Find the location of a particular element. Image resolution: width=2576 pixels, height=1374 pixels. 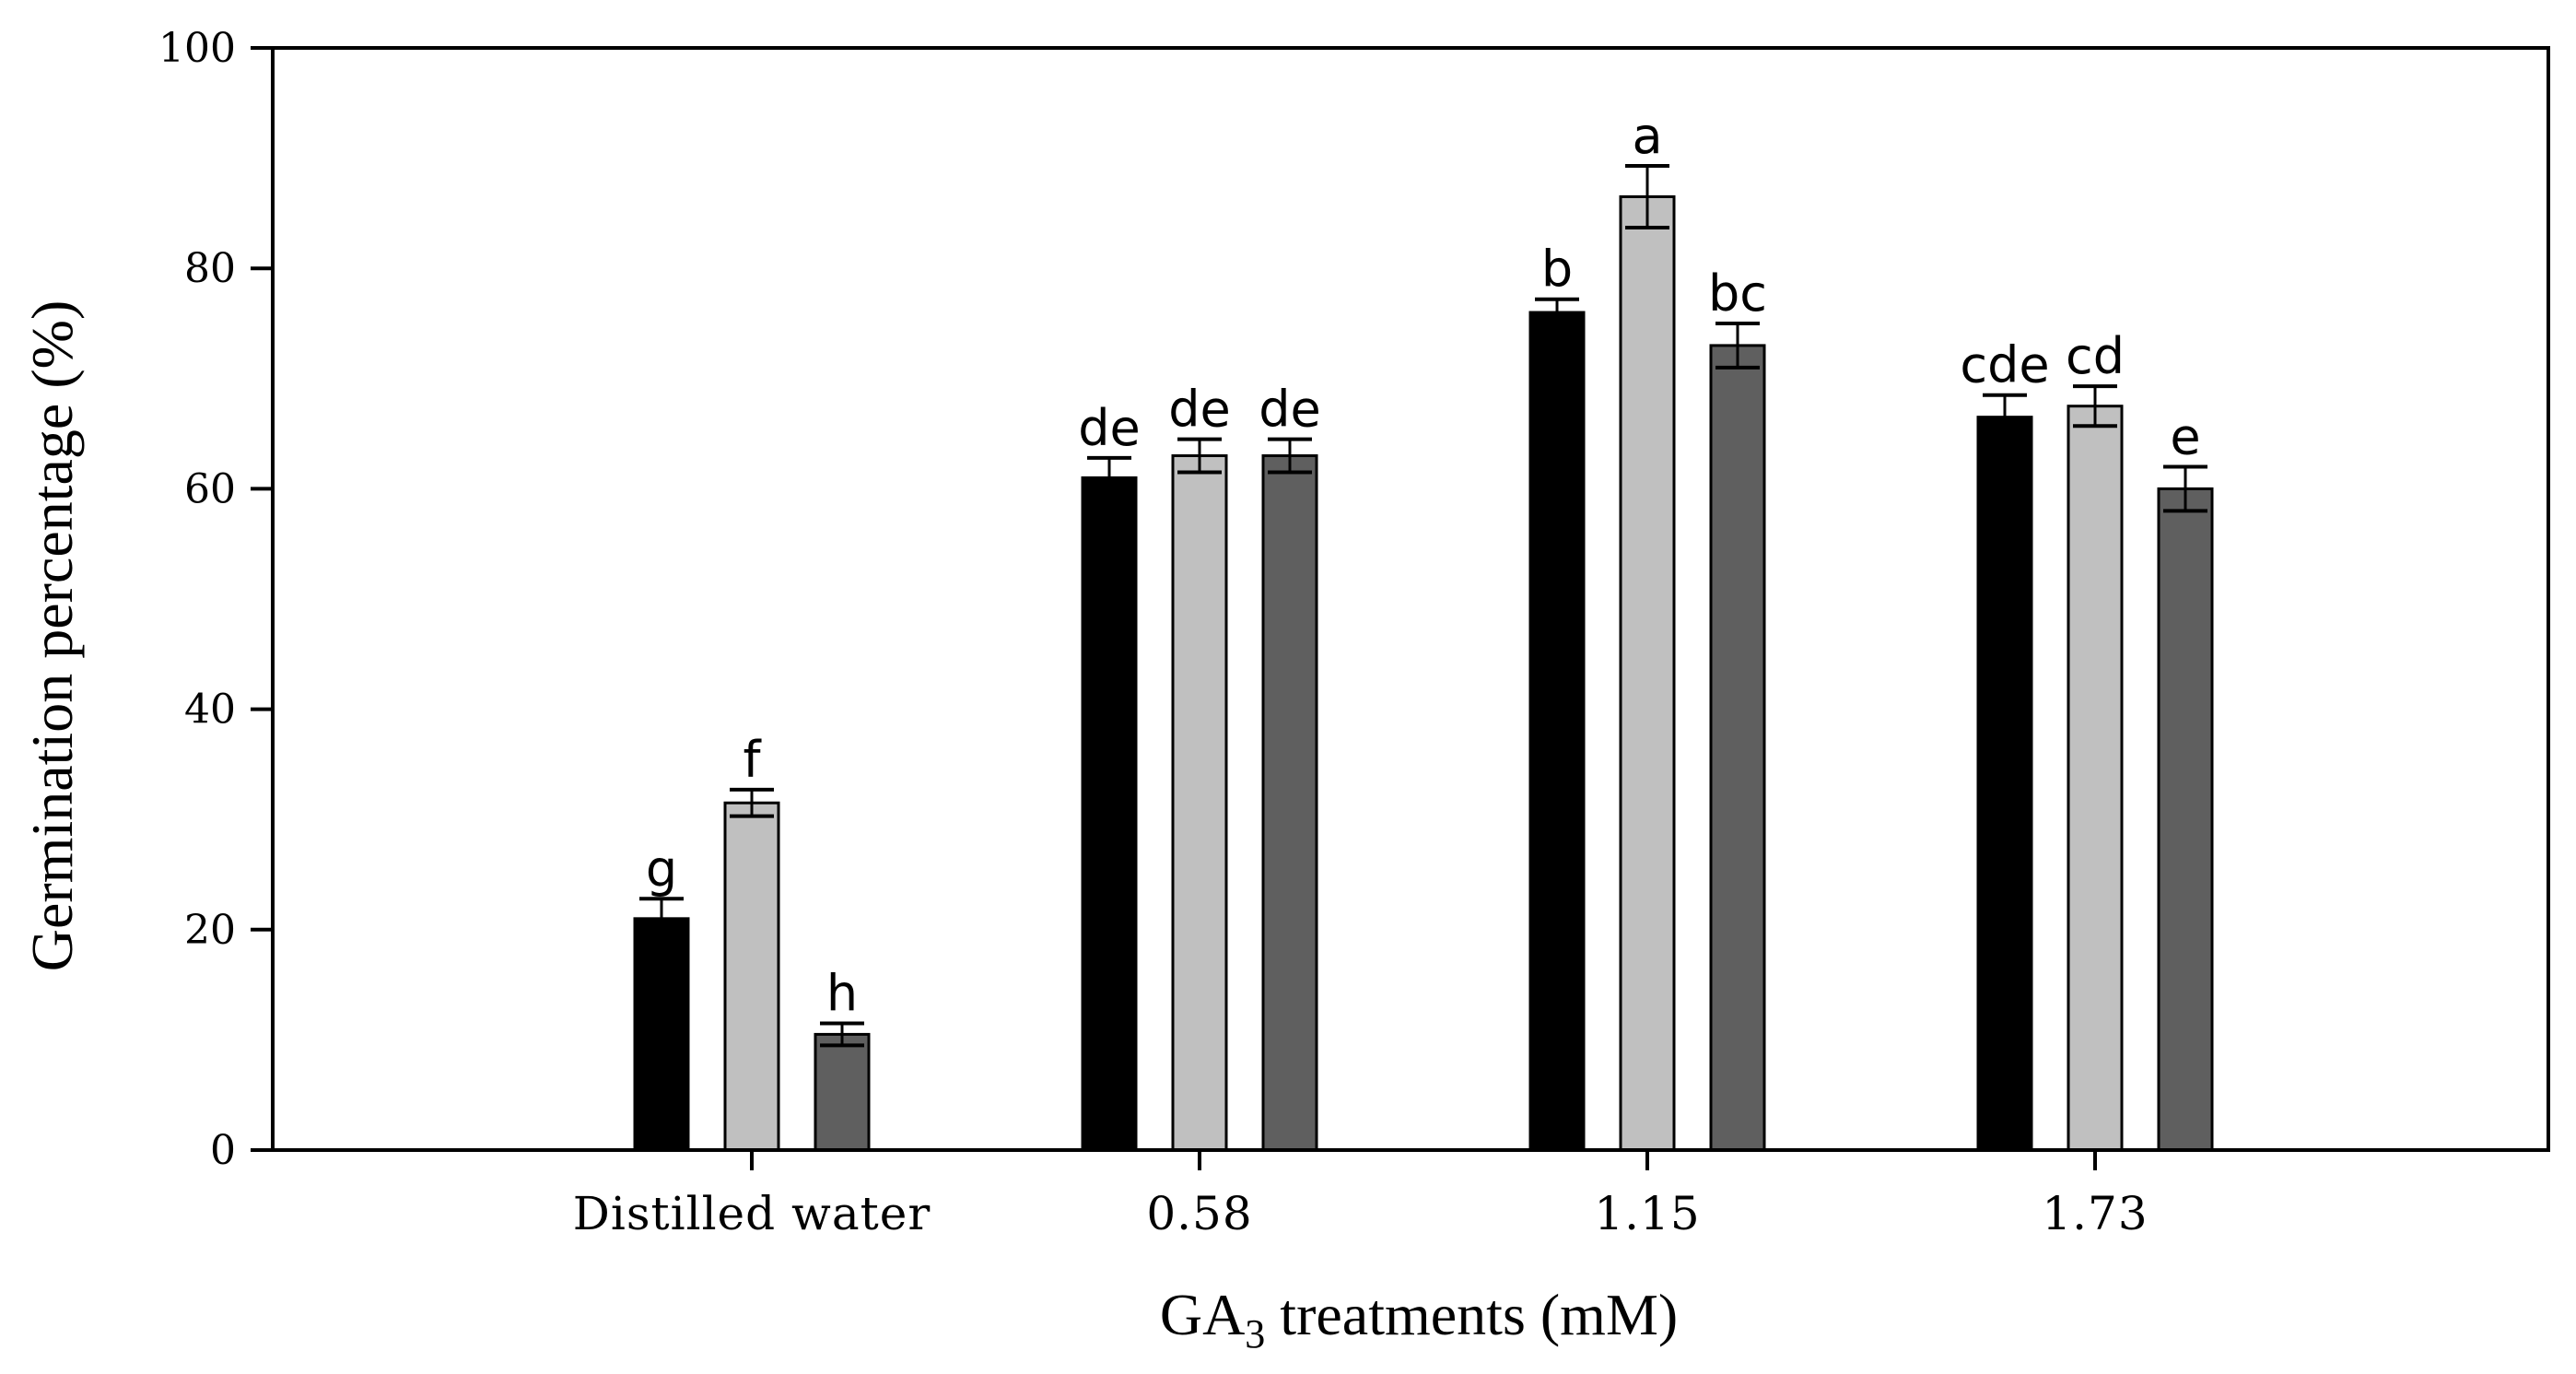

y-tick-label: 0 is located at coordinates (223, 1151).